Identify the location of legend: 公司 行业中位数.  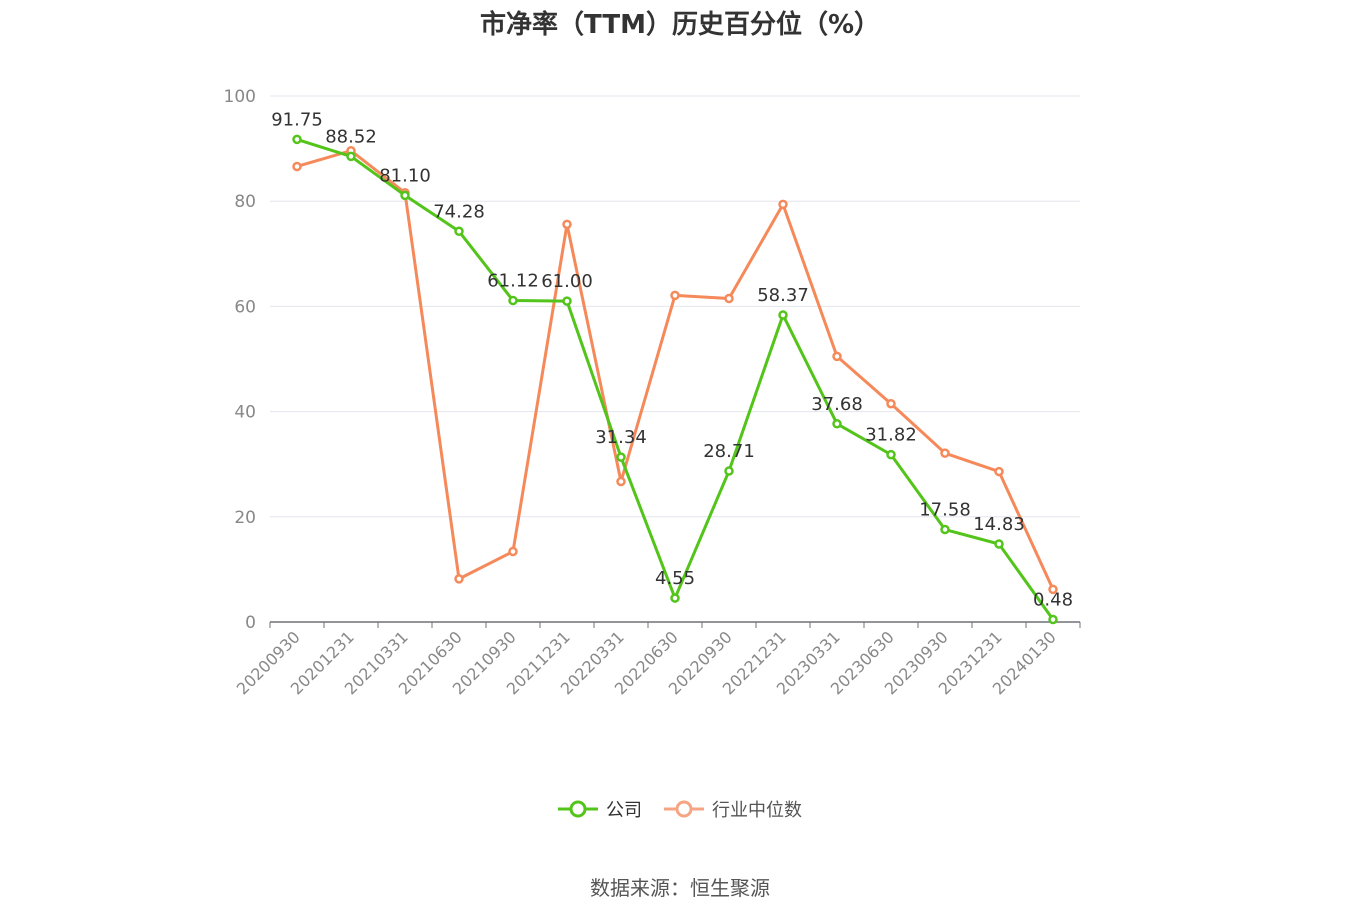
(680, 809).